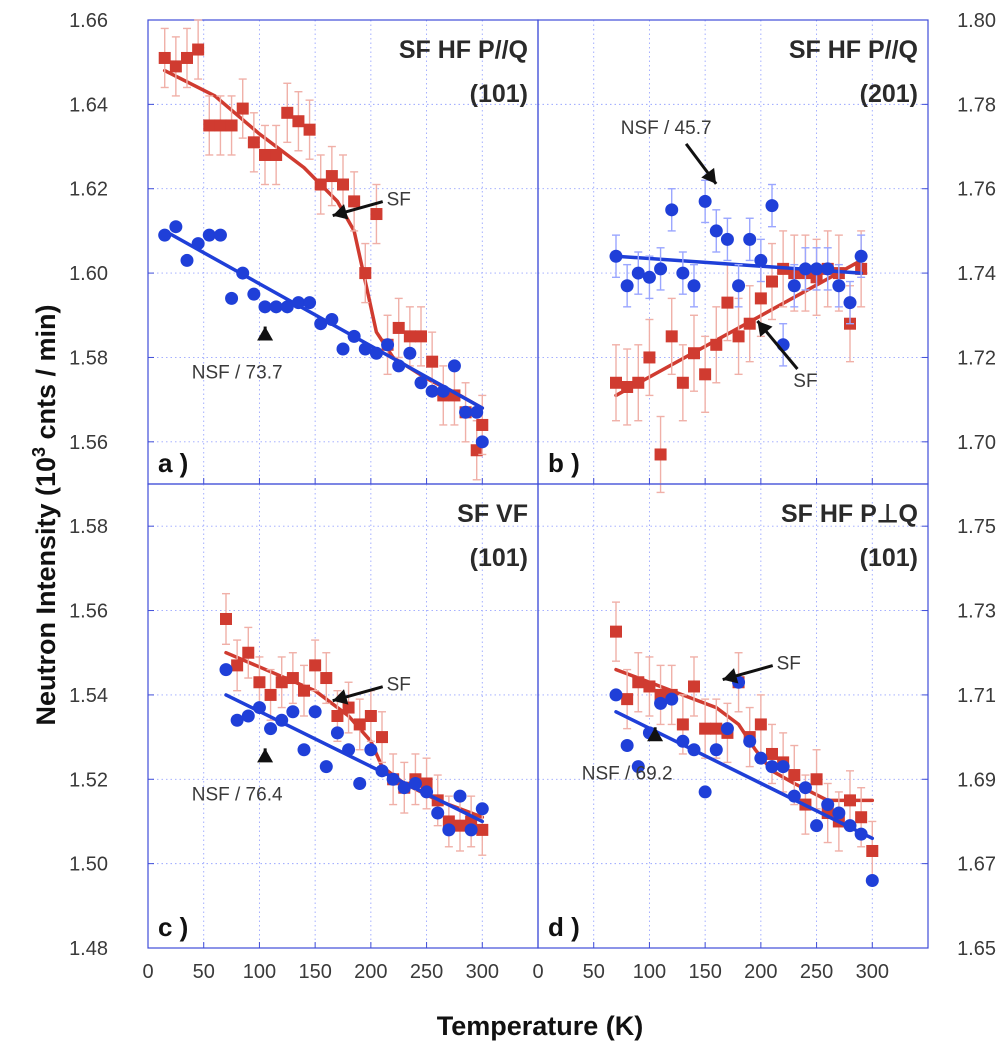 The width and height of the screenshot is (1002, 1050). What do you see at coordinates (426, 972) in the screenshot?
I see `x-tick-label: 250` at bounding box center [426, 972].